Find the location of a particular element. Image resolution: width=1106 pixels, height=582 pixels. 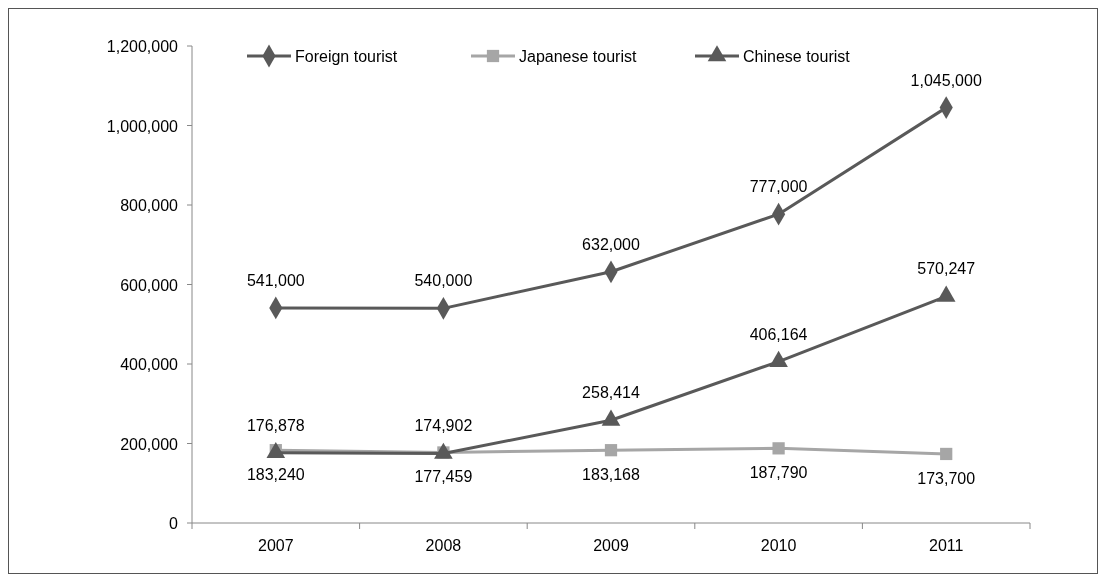

x-tick-label: 2011 is located at coordinates (946, 545).